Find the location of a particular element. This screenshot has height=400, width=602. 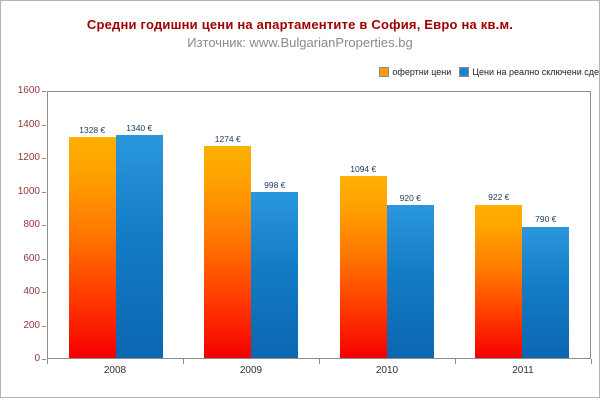

bar-column: 922 € is located at coordinates (499, 225).